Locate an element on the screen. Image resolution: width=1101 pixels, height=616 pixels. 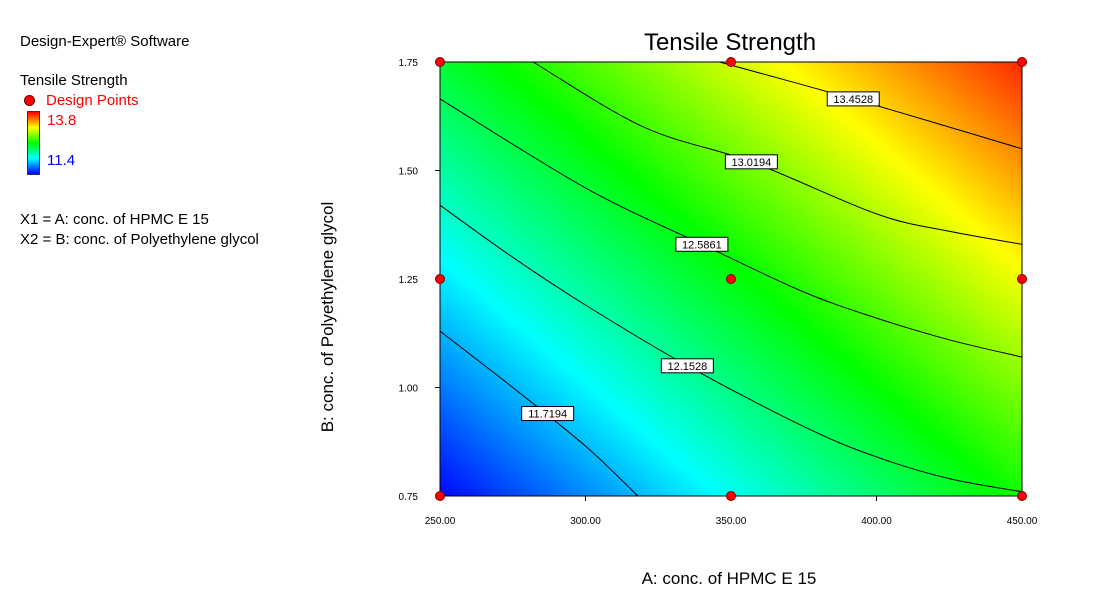
y-tick-label: 1.75 is located at coordinates (409, 63).